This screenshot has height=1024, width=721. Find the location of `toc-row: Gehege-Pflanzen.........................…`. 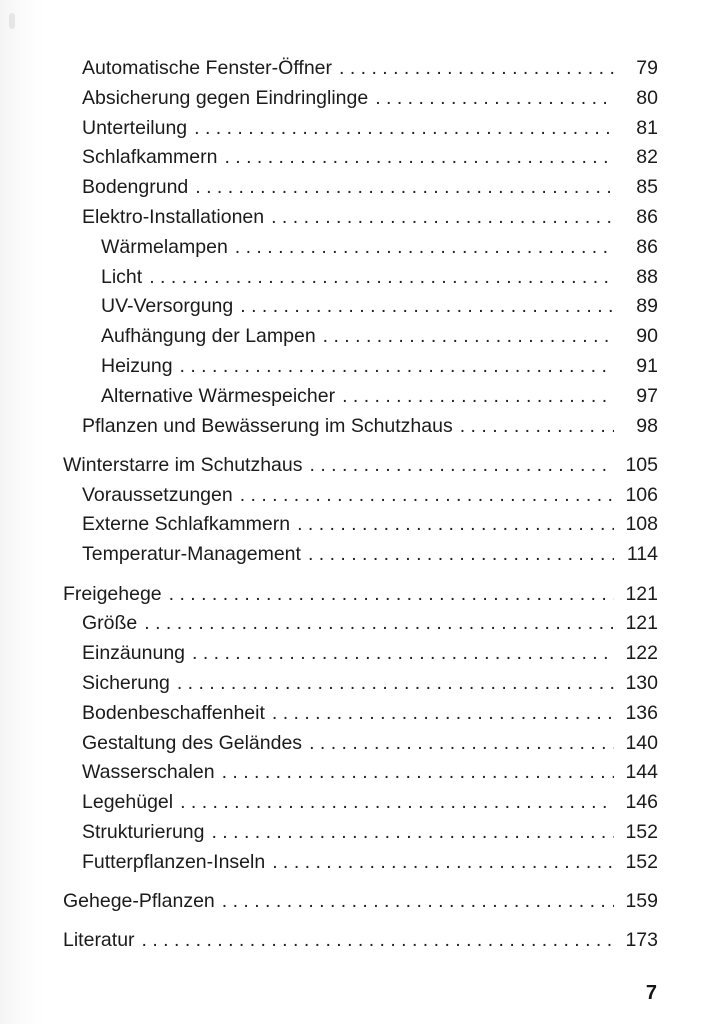

toc-row: Gehege-Pflanzen.........................… is located at coordinates (360, 902).